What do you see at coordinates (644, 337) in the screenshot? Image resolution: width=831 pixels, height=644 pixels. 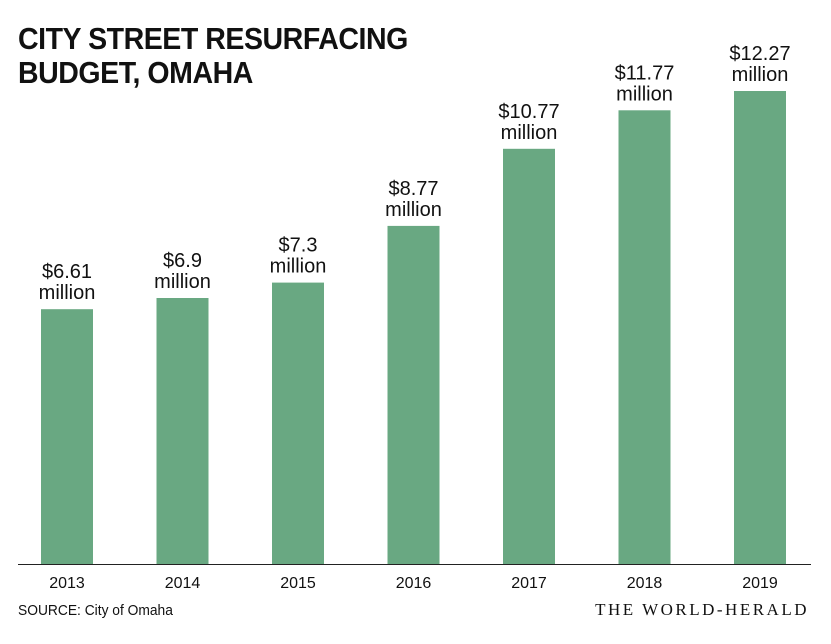 I see `bar-2018` at bounding box center [644, 337].